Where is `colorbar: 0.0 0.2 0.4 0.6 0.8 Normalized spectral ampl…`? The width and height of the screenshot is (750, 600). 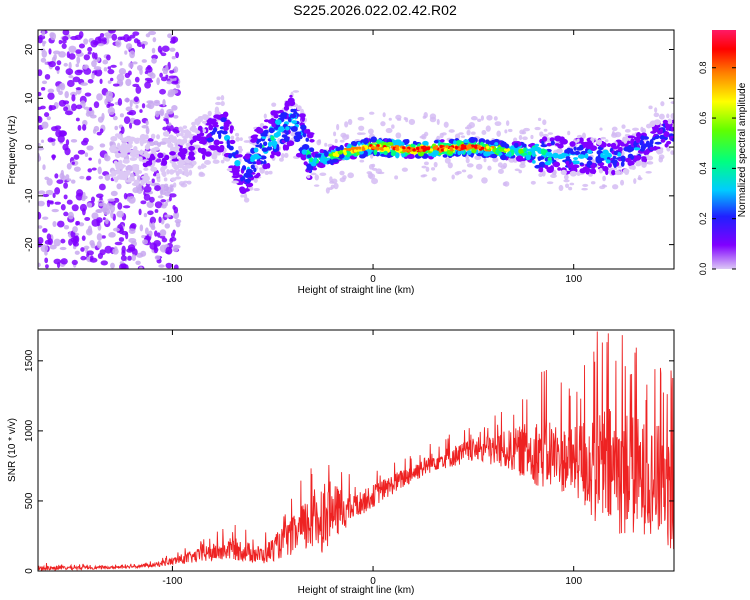 colorbar: 0.0 0.2 0.4 0.6 0.8 Normalized spectral ampl… is located at coordinates (723, 152).